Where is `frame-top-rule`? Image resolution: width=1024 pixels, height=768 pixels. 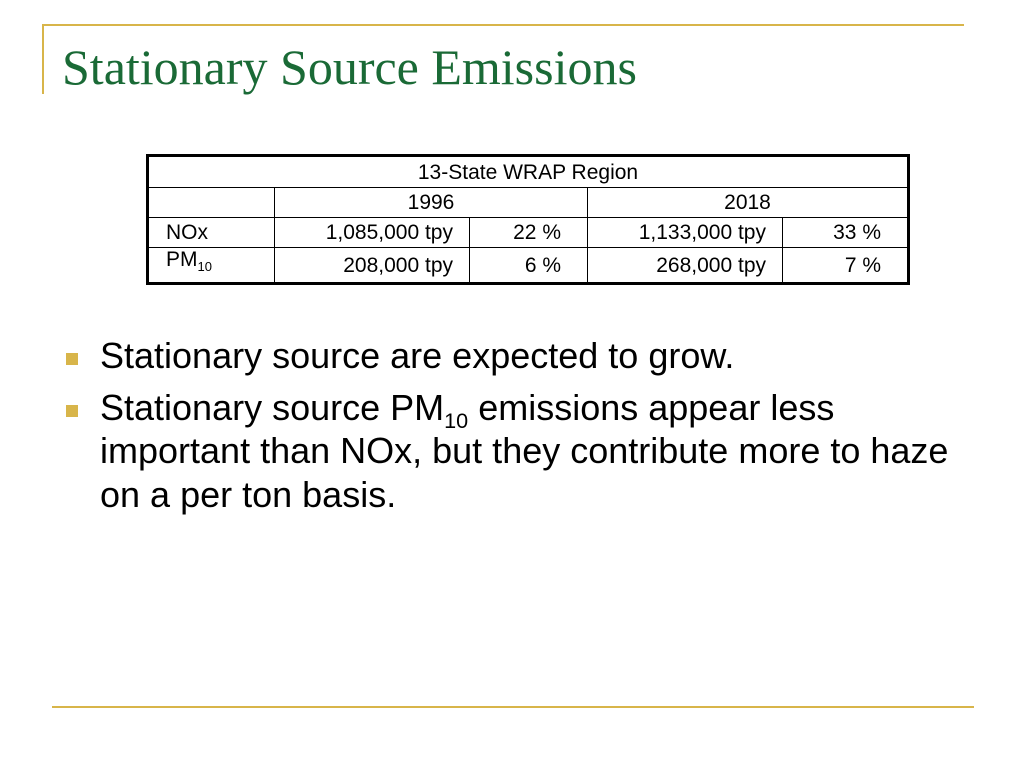
frame-top-rule is located at coordinates (503, 25).